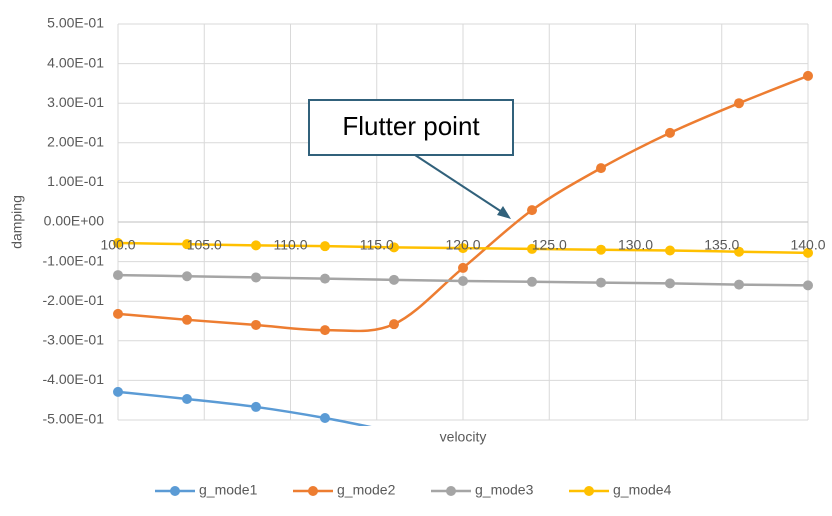 The image size is (832, 516). I want to click on y-tick-label: 5.00E-01, so click(75, 23).